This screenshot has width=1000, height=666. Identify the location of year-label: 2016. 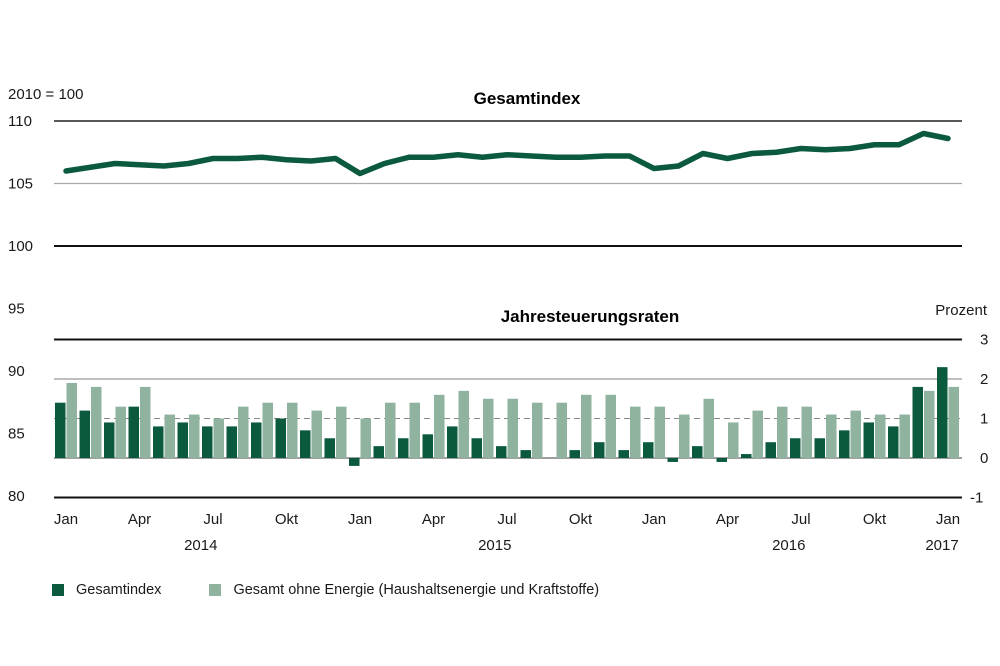
(788, 545).